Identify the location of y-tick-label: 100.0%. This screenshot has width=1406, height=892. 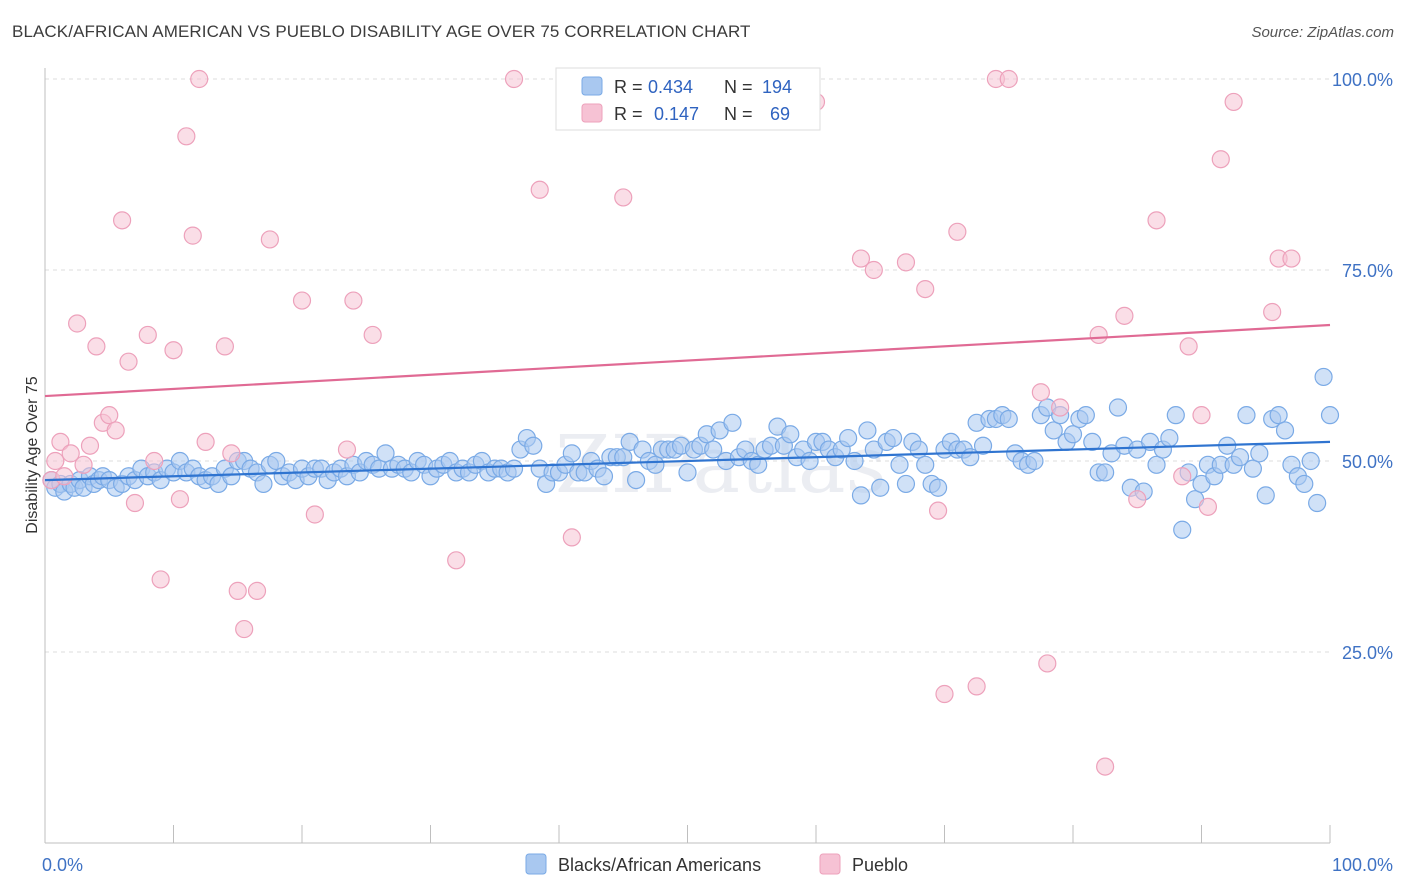
(1362, 80).